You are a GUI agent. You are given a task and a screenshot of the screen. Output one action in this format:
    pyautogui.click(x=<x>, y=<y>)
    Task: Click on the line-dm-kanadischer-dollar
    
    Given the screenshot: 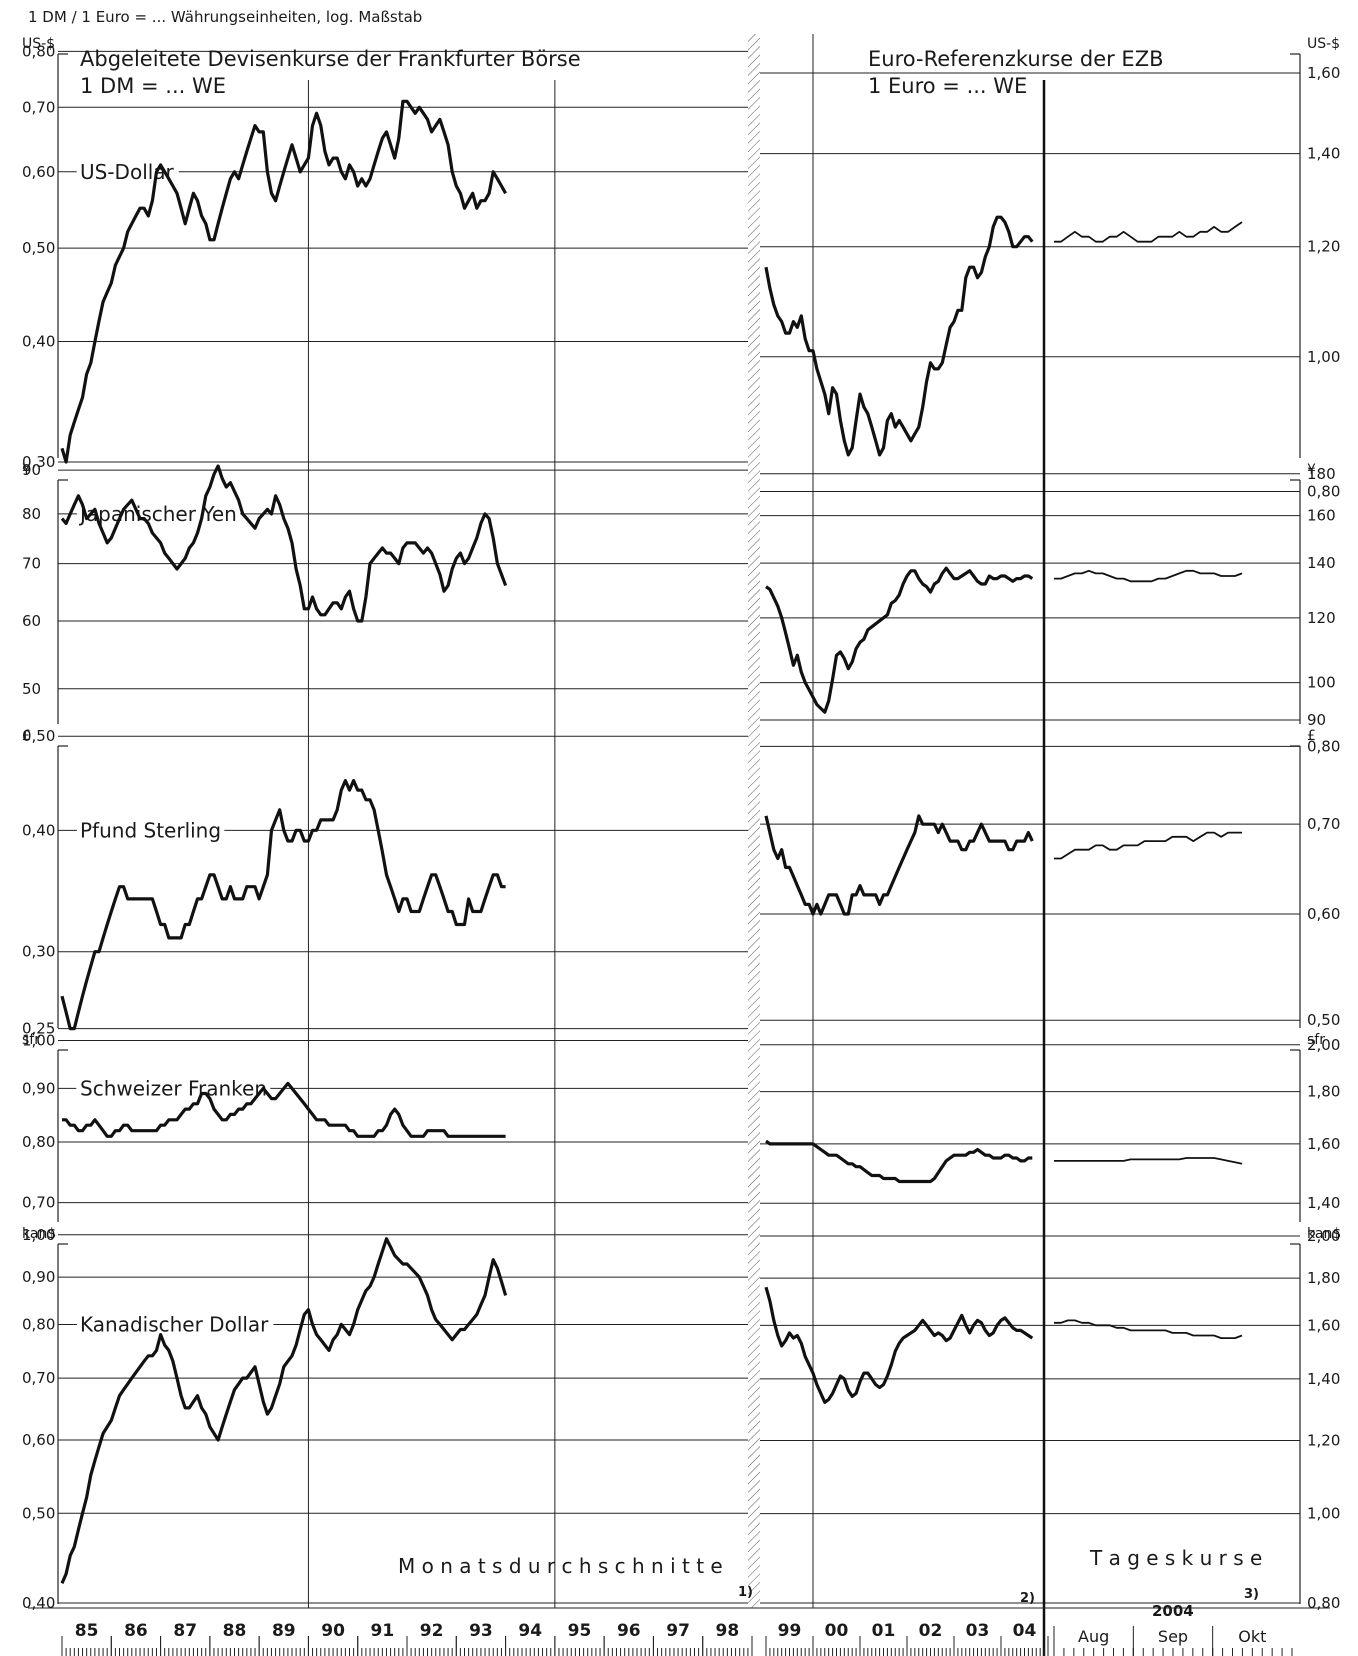 What is the action you would take?
    pyautogui.click(x=284, y=1410)
    